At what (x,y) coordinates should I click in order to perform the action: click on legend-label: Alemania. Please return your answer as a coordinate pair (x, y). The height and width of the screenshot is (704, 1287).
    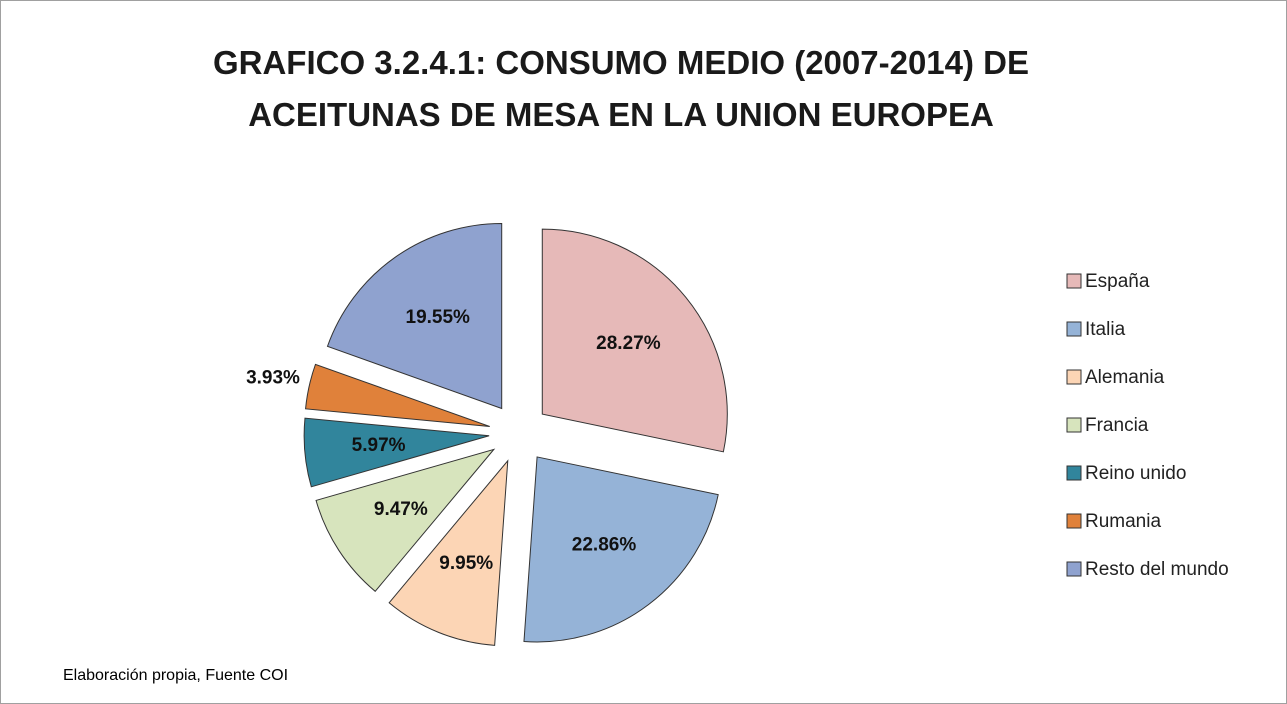
    Looking at the image, I should click on (1125, 377).